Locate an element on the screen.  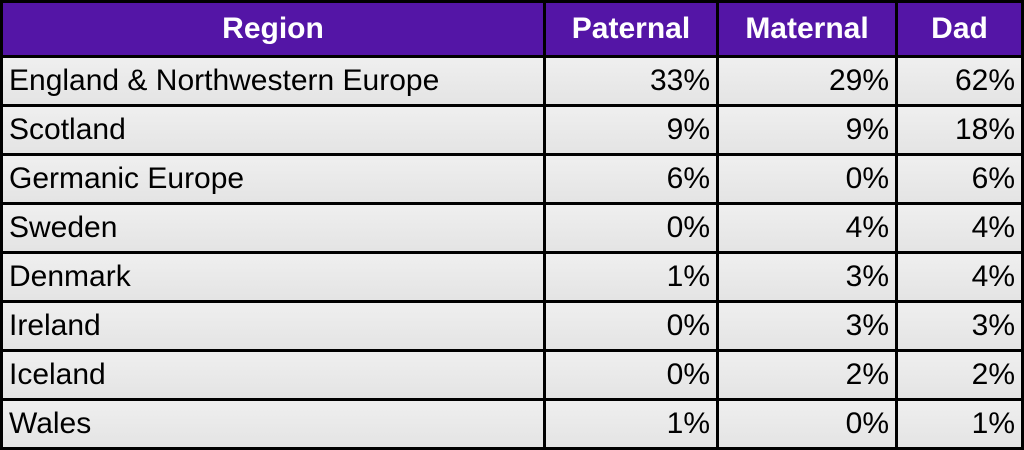
percent-cell: 29% is located at coordinates (807, 81).